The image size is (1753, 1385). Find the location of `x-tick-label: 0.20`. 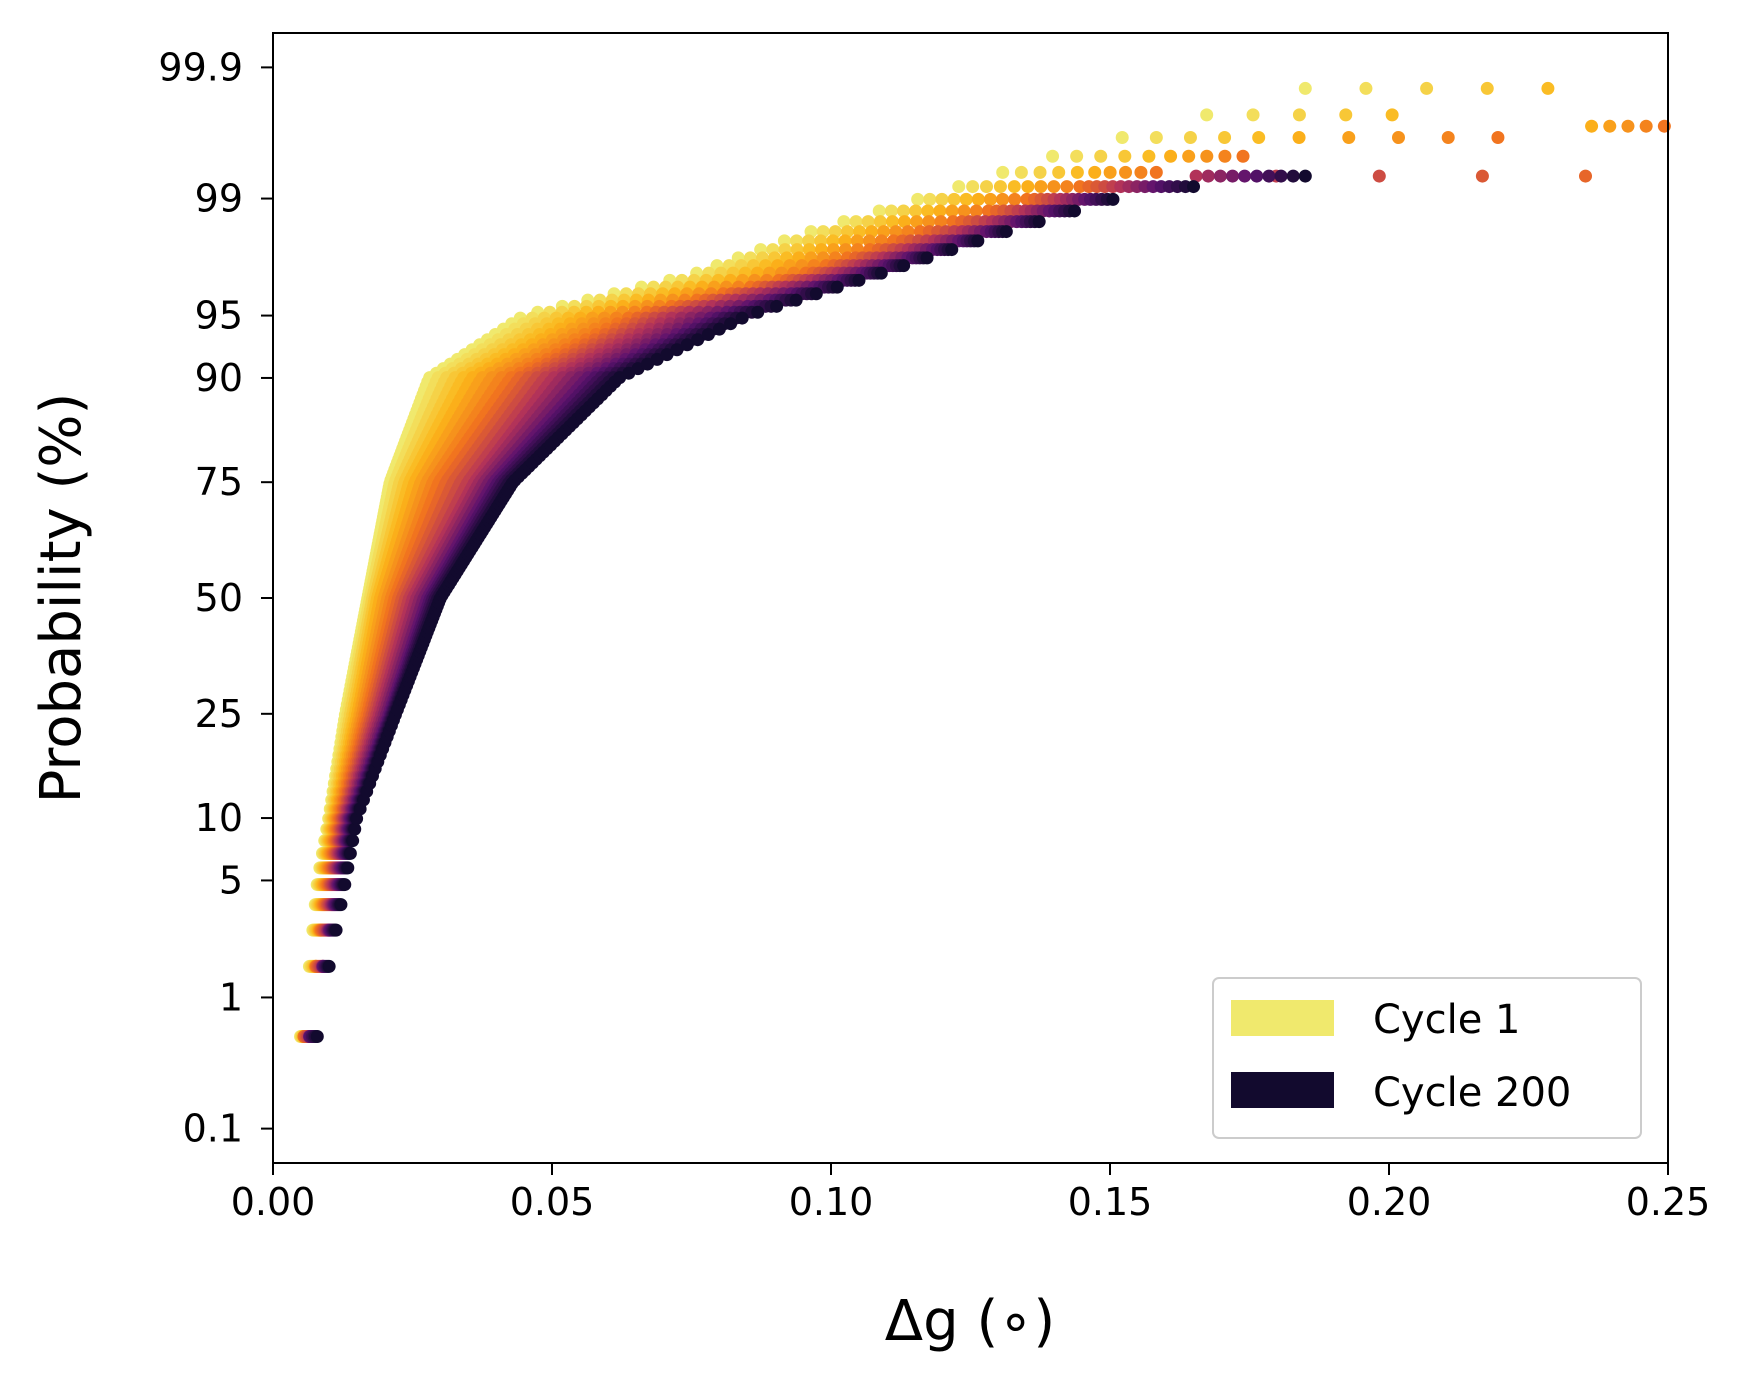

x-tick-label: 0.20 is located at coordinates (1389, 1202).